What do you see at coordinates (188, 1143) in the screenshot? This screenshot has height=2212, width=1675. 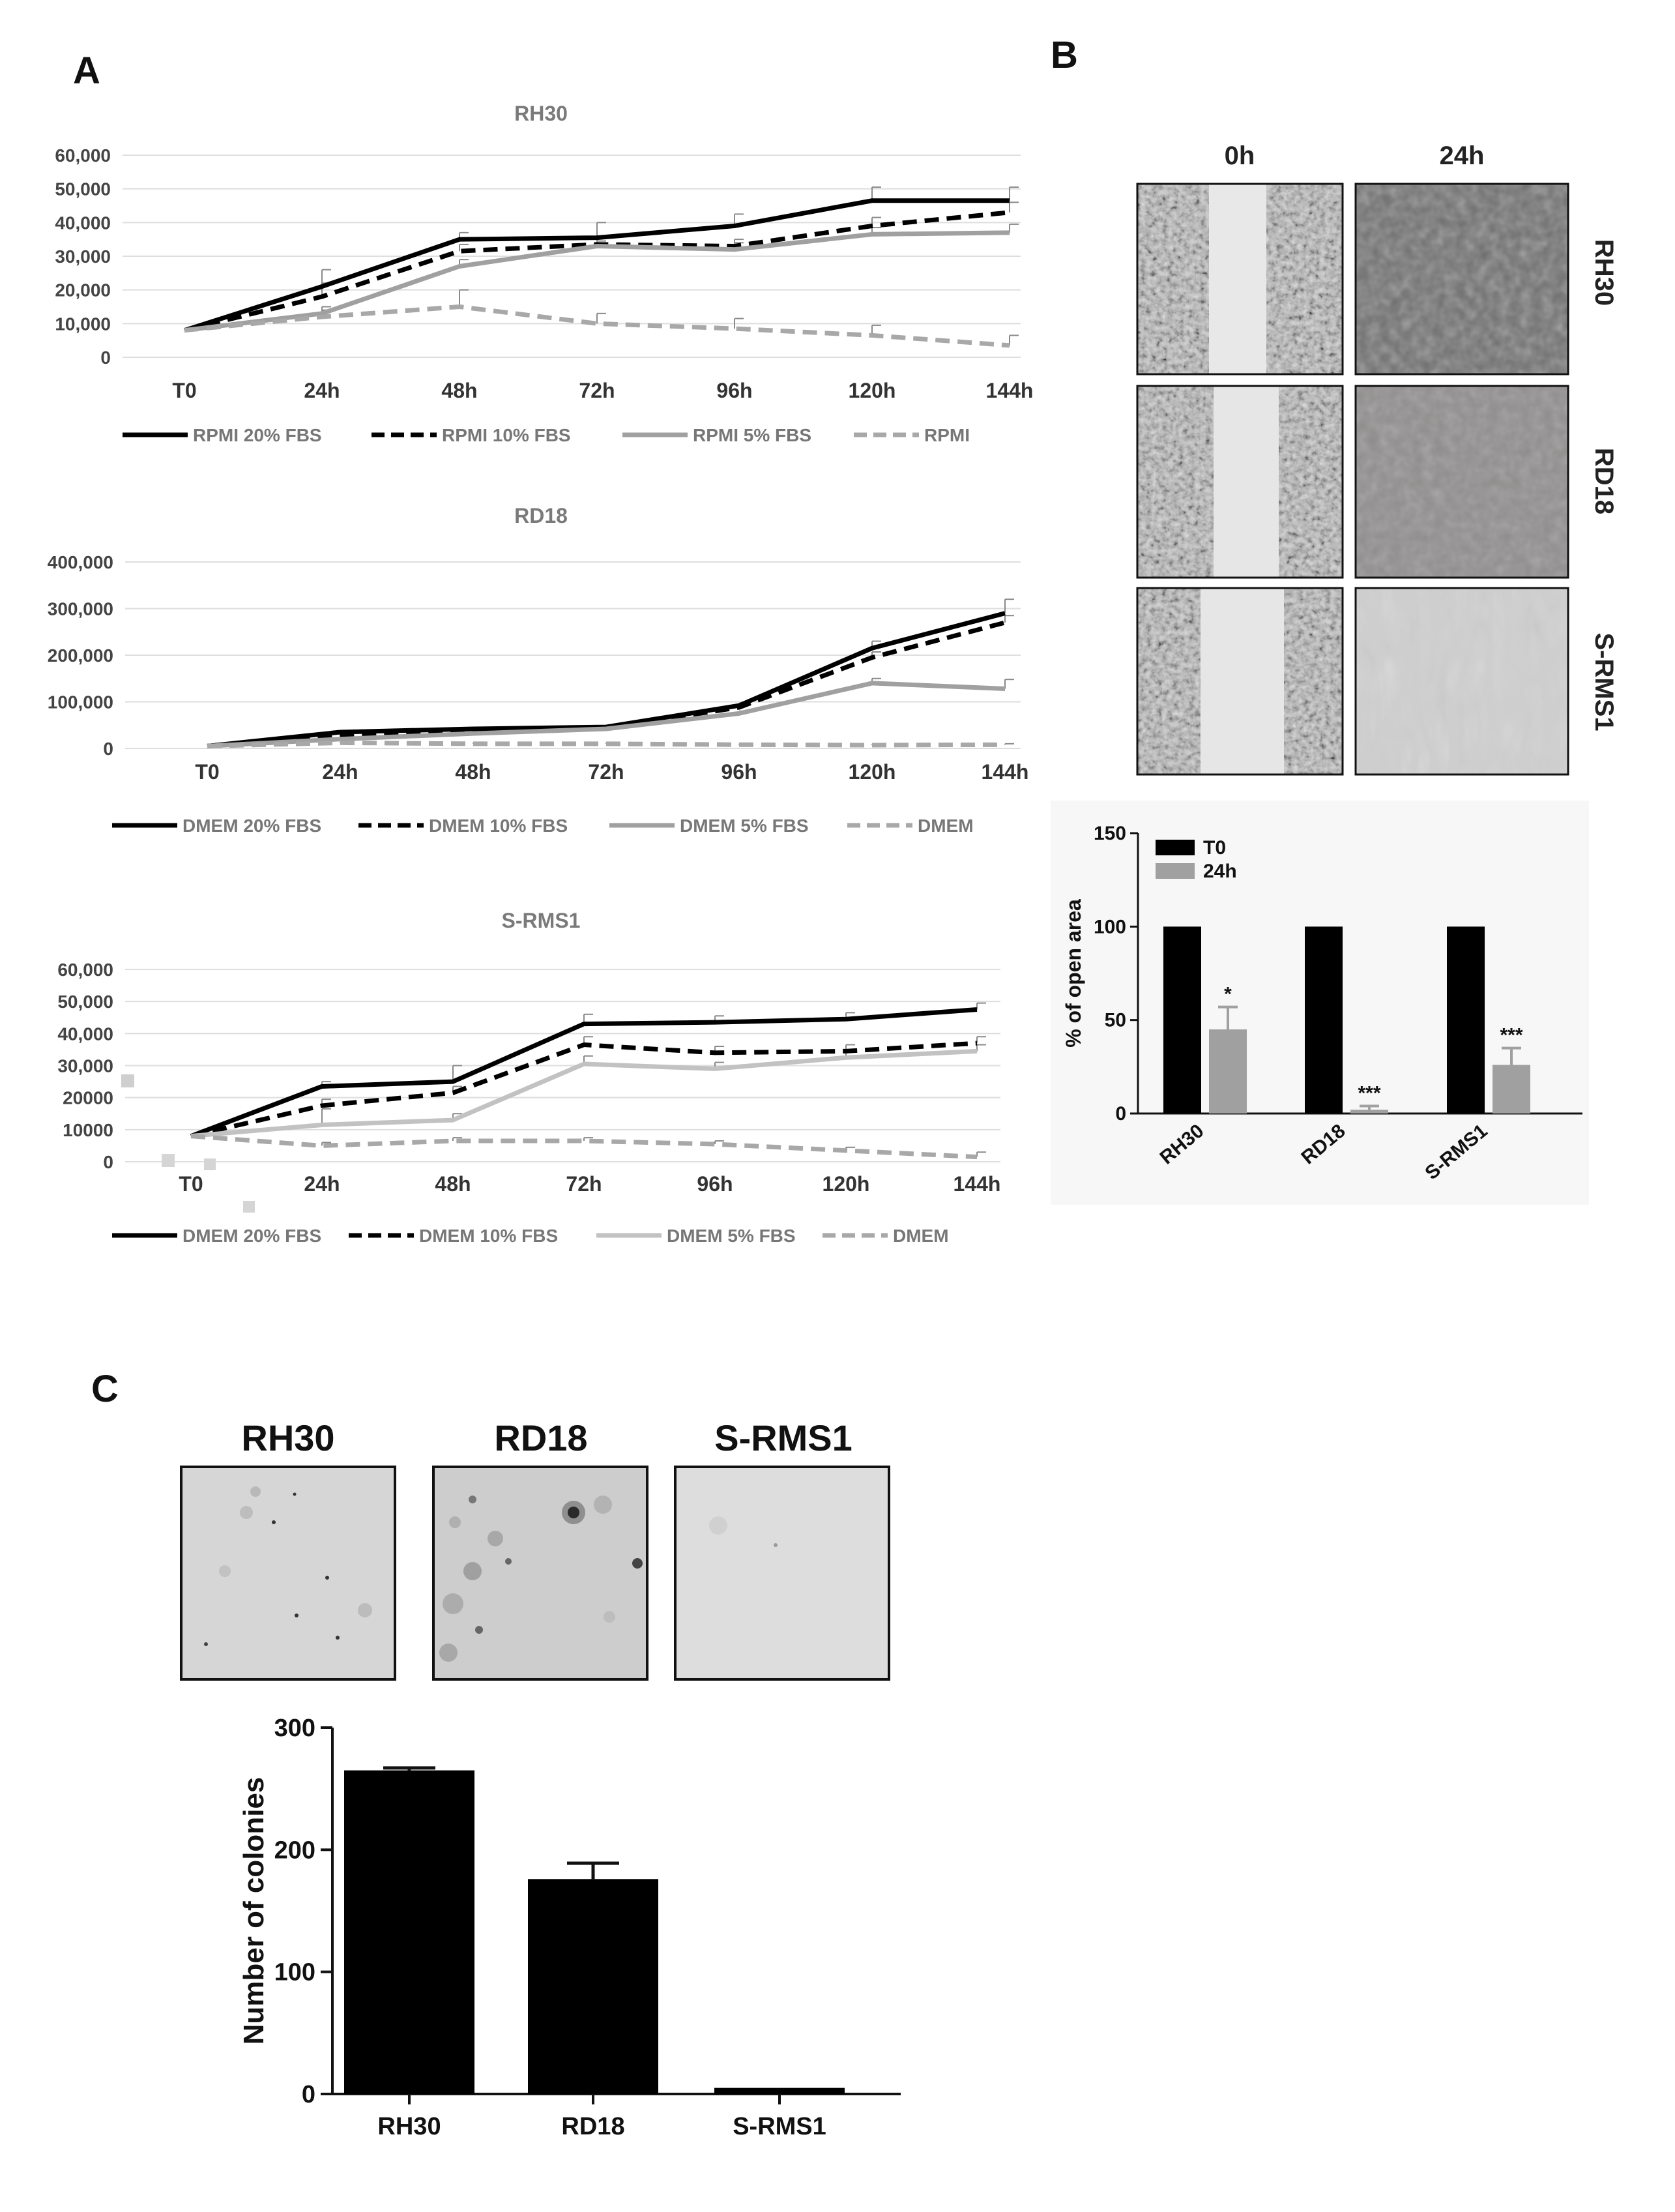 I see `stray-markers` at bounding box center [188, 1143].